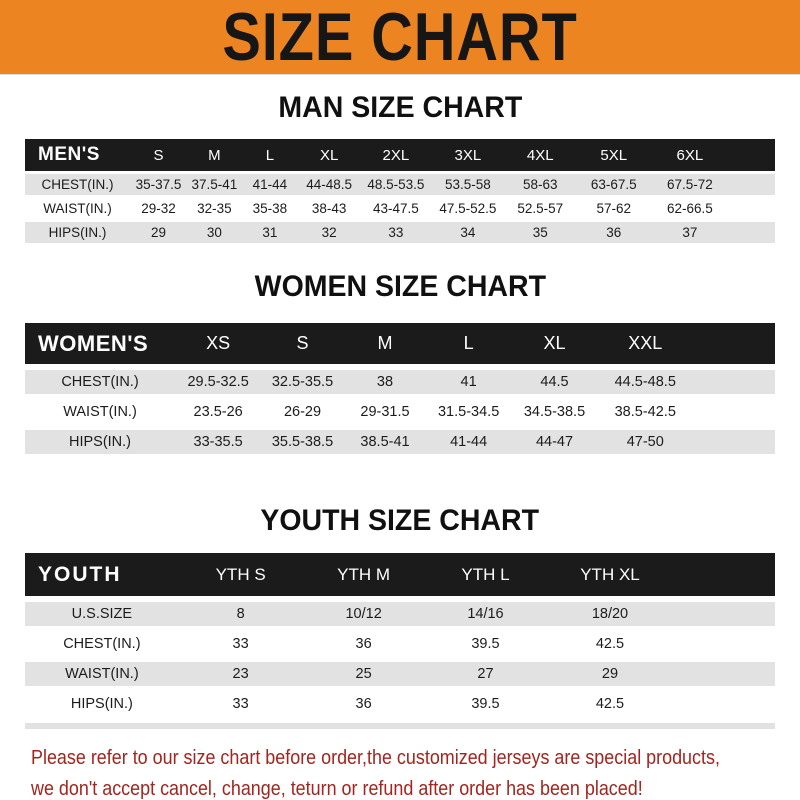 Image resolution: width=800 pixels, height=800 pixels. What do you see at coordinates (540, 184) in the screenshot?
I see `size-value-cell: 58-63` at bounding box center [540, 184].